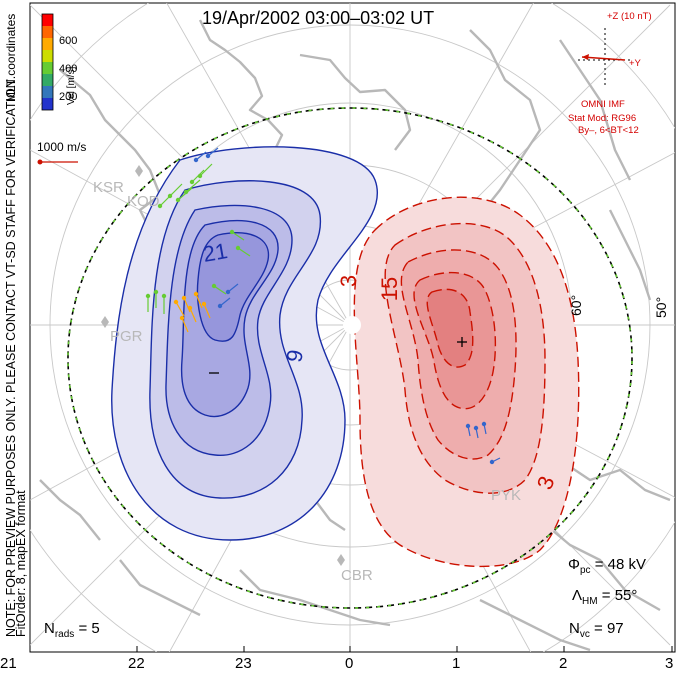  Describe the element at coordinates (584, 634) in the screenshot. I see `nvc-sub: vc` at that location.